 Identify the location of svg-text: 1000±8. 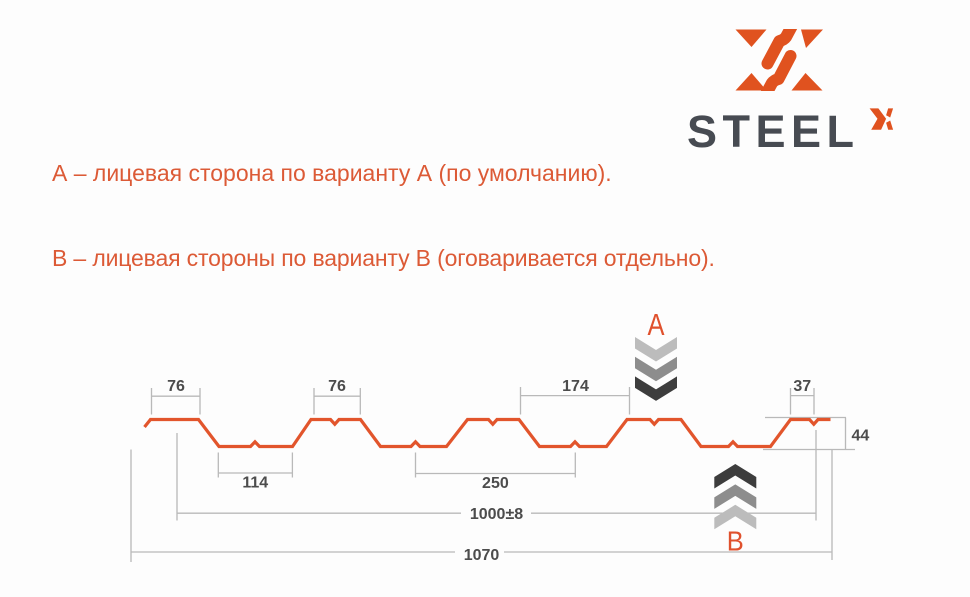
(496, 514).